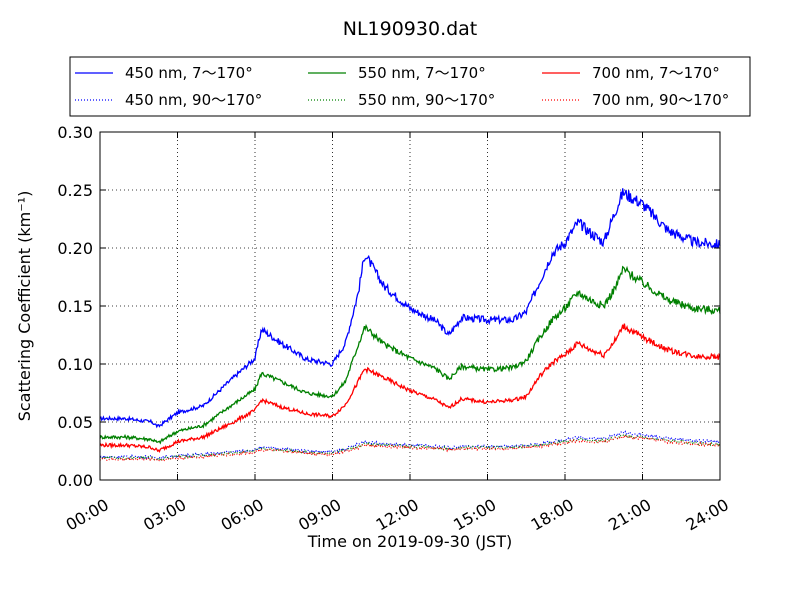 The image size is (800, 600). I want to click on x-tick-label: 15:00, so click(474, 515).